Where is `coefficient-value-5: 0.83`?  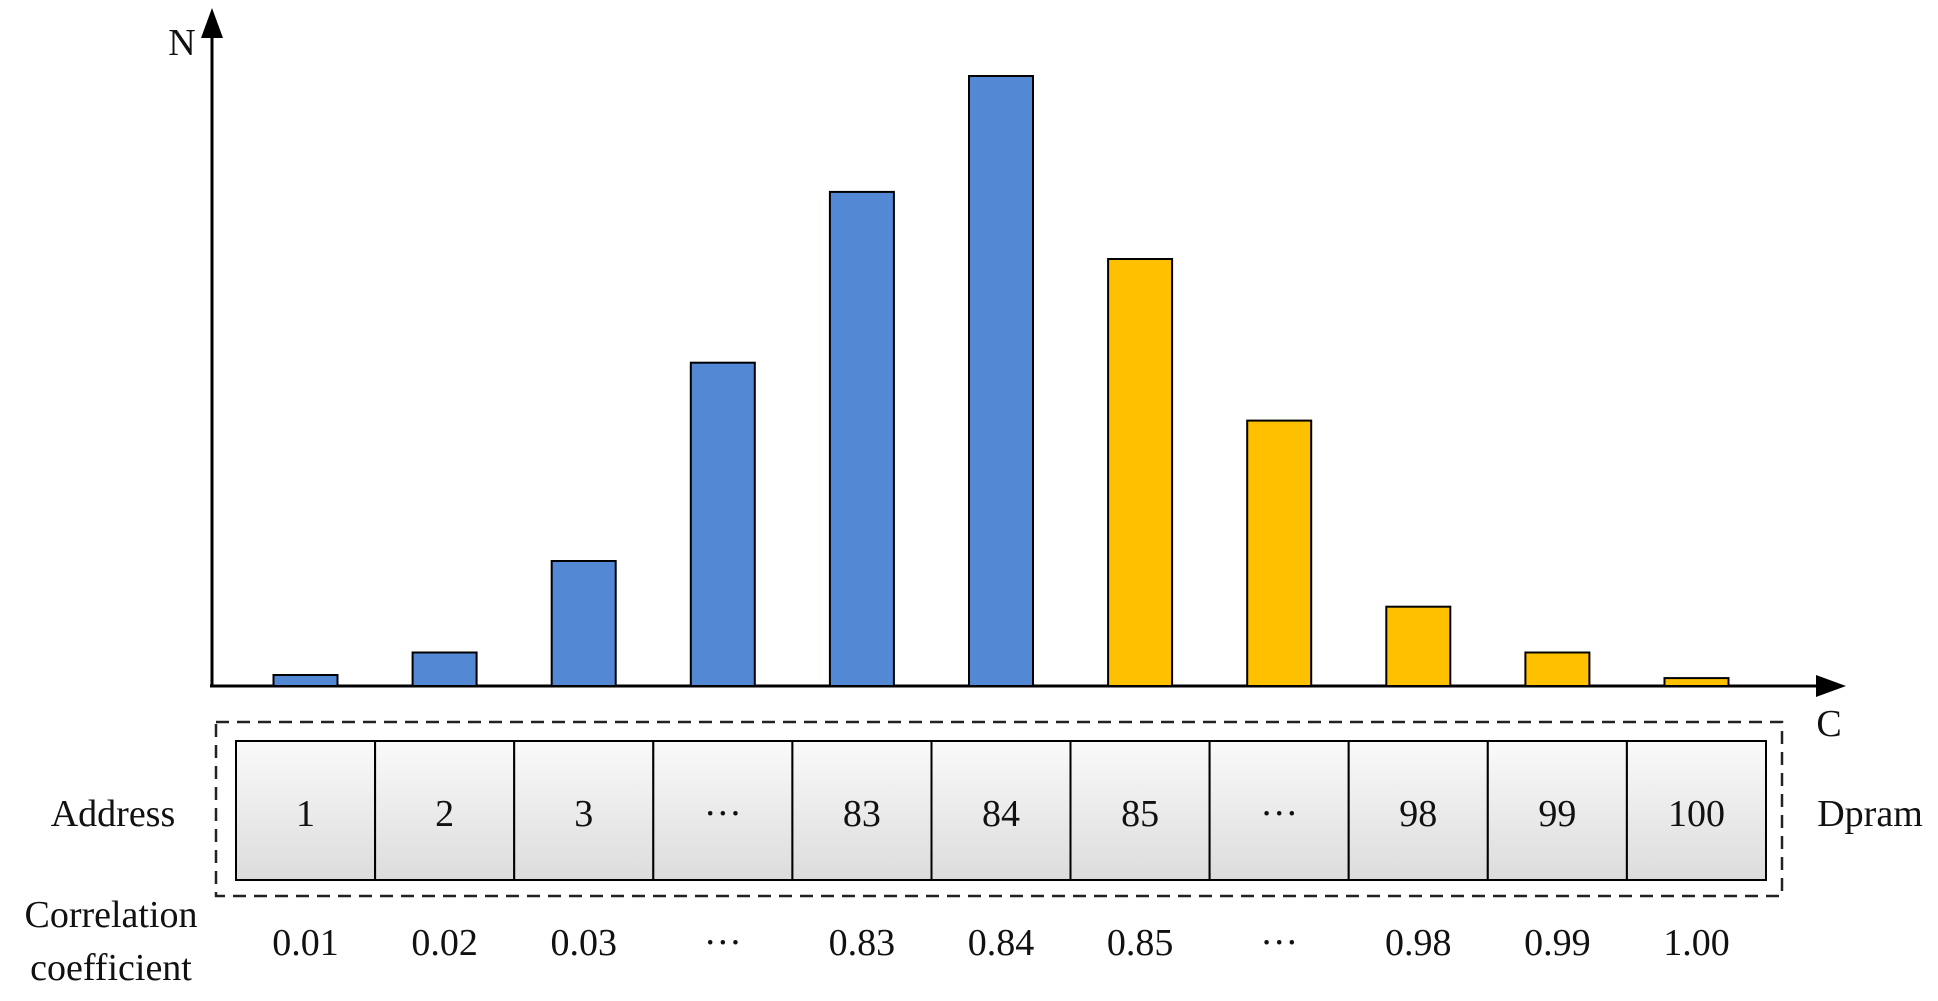
coefficient-value-5: 0.83 is located at coordinates (862, 943).